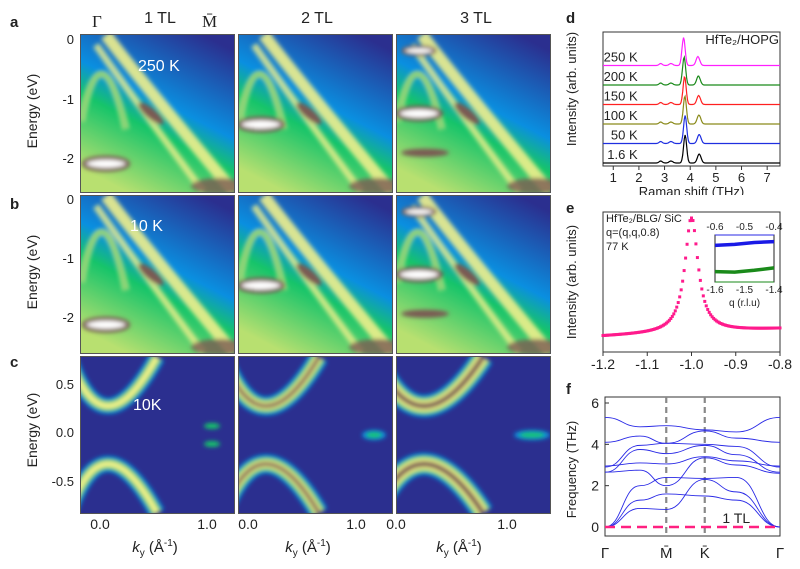 The image size is (800, 569). I want to click on pocket-lower, so click(212, 444).